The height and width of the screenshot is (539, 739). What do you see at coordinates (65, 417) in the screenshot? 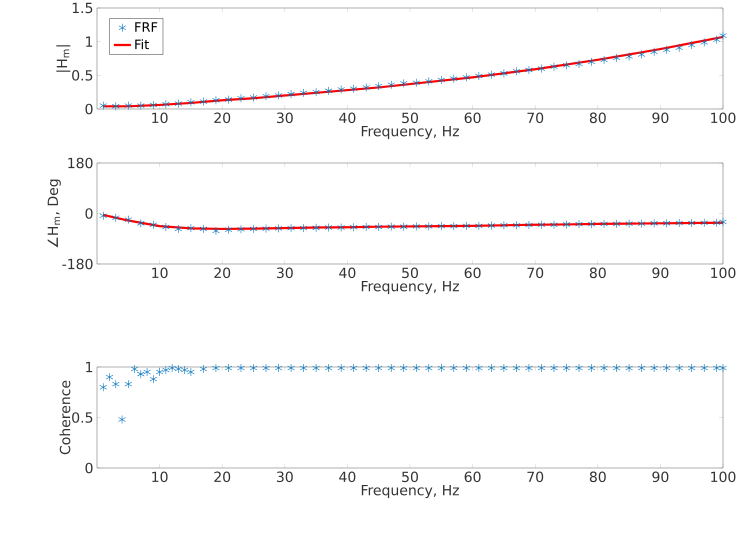
I see `y-axis-title: Coherence` at bounding box center [65, 417].